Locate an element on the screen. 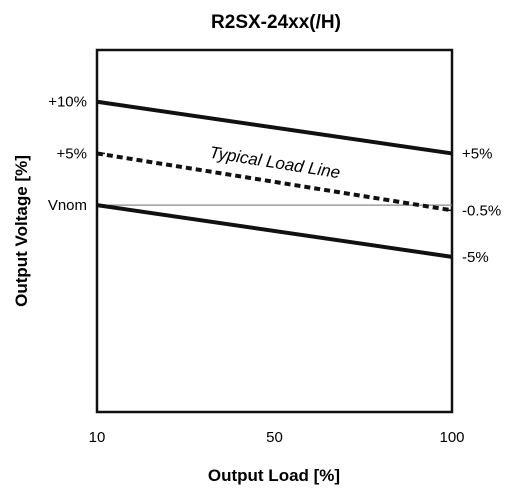 Image resolution: width=508 pixels, height=490 pixels. y-right-tick-label-2: -5% is located at coordinates (475, 257).